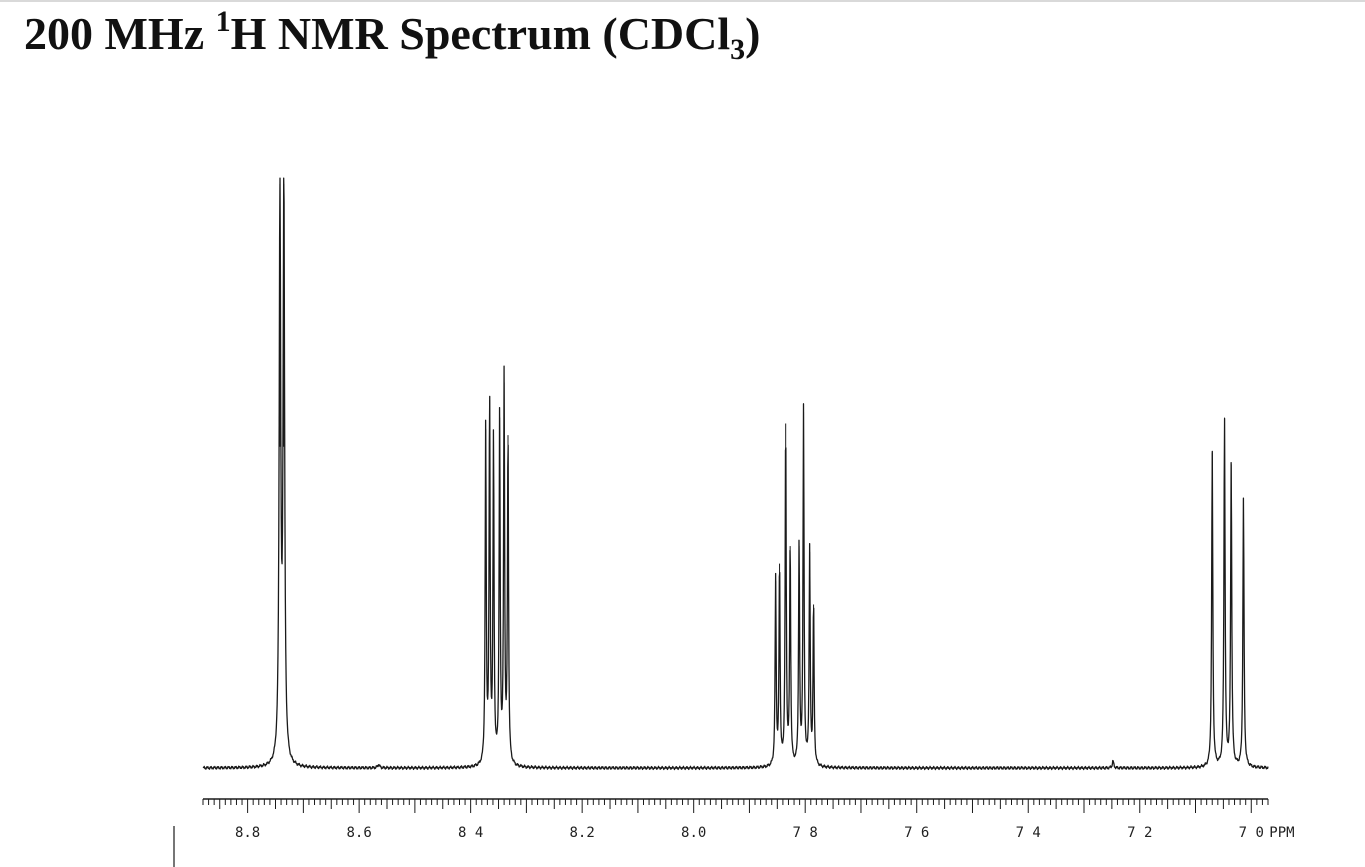  What do you see at coordinates (480, 33) in the screenshot?
I see `title-nucleus-and-type: H NMR Spectrum (CDCl` at bounding box center [480, 33].